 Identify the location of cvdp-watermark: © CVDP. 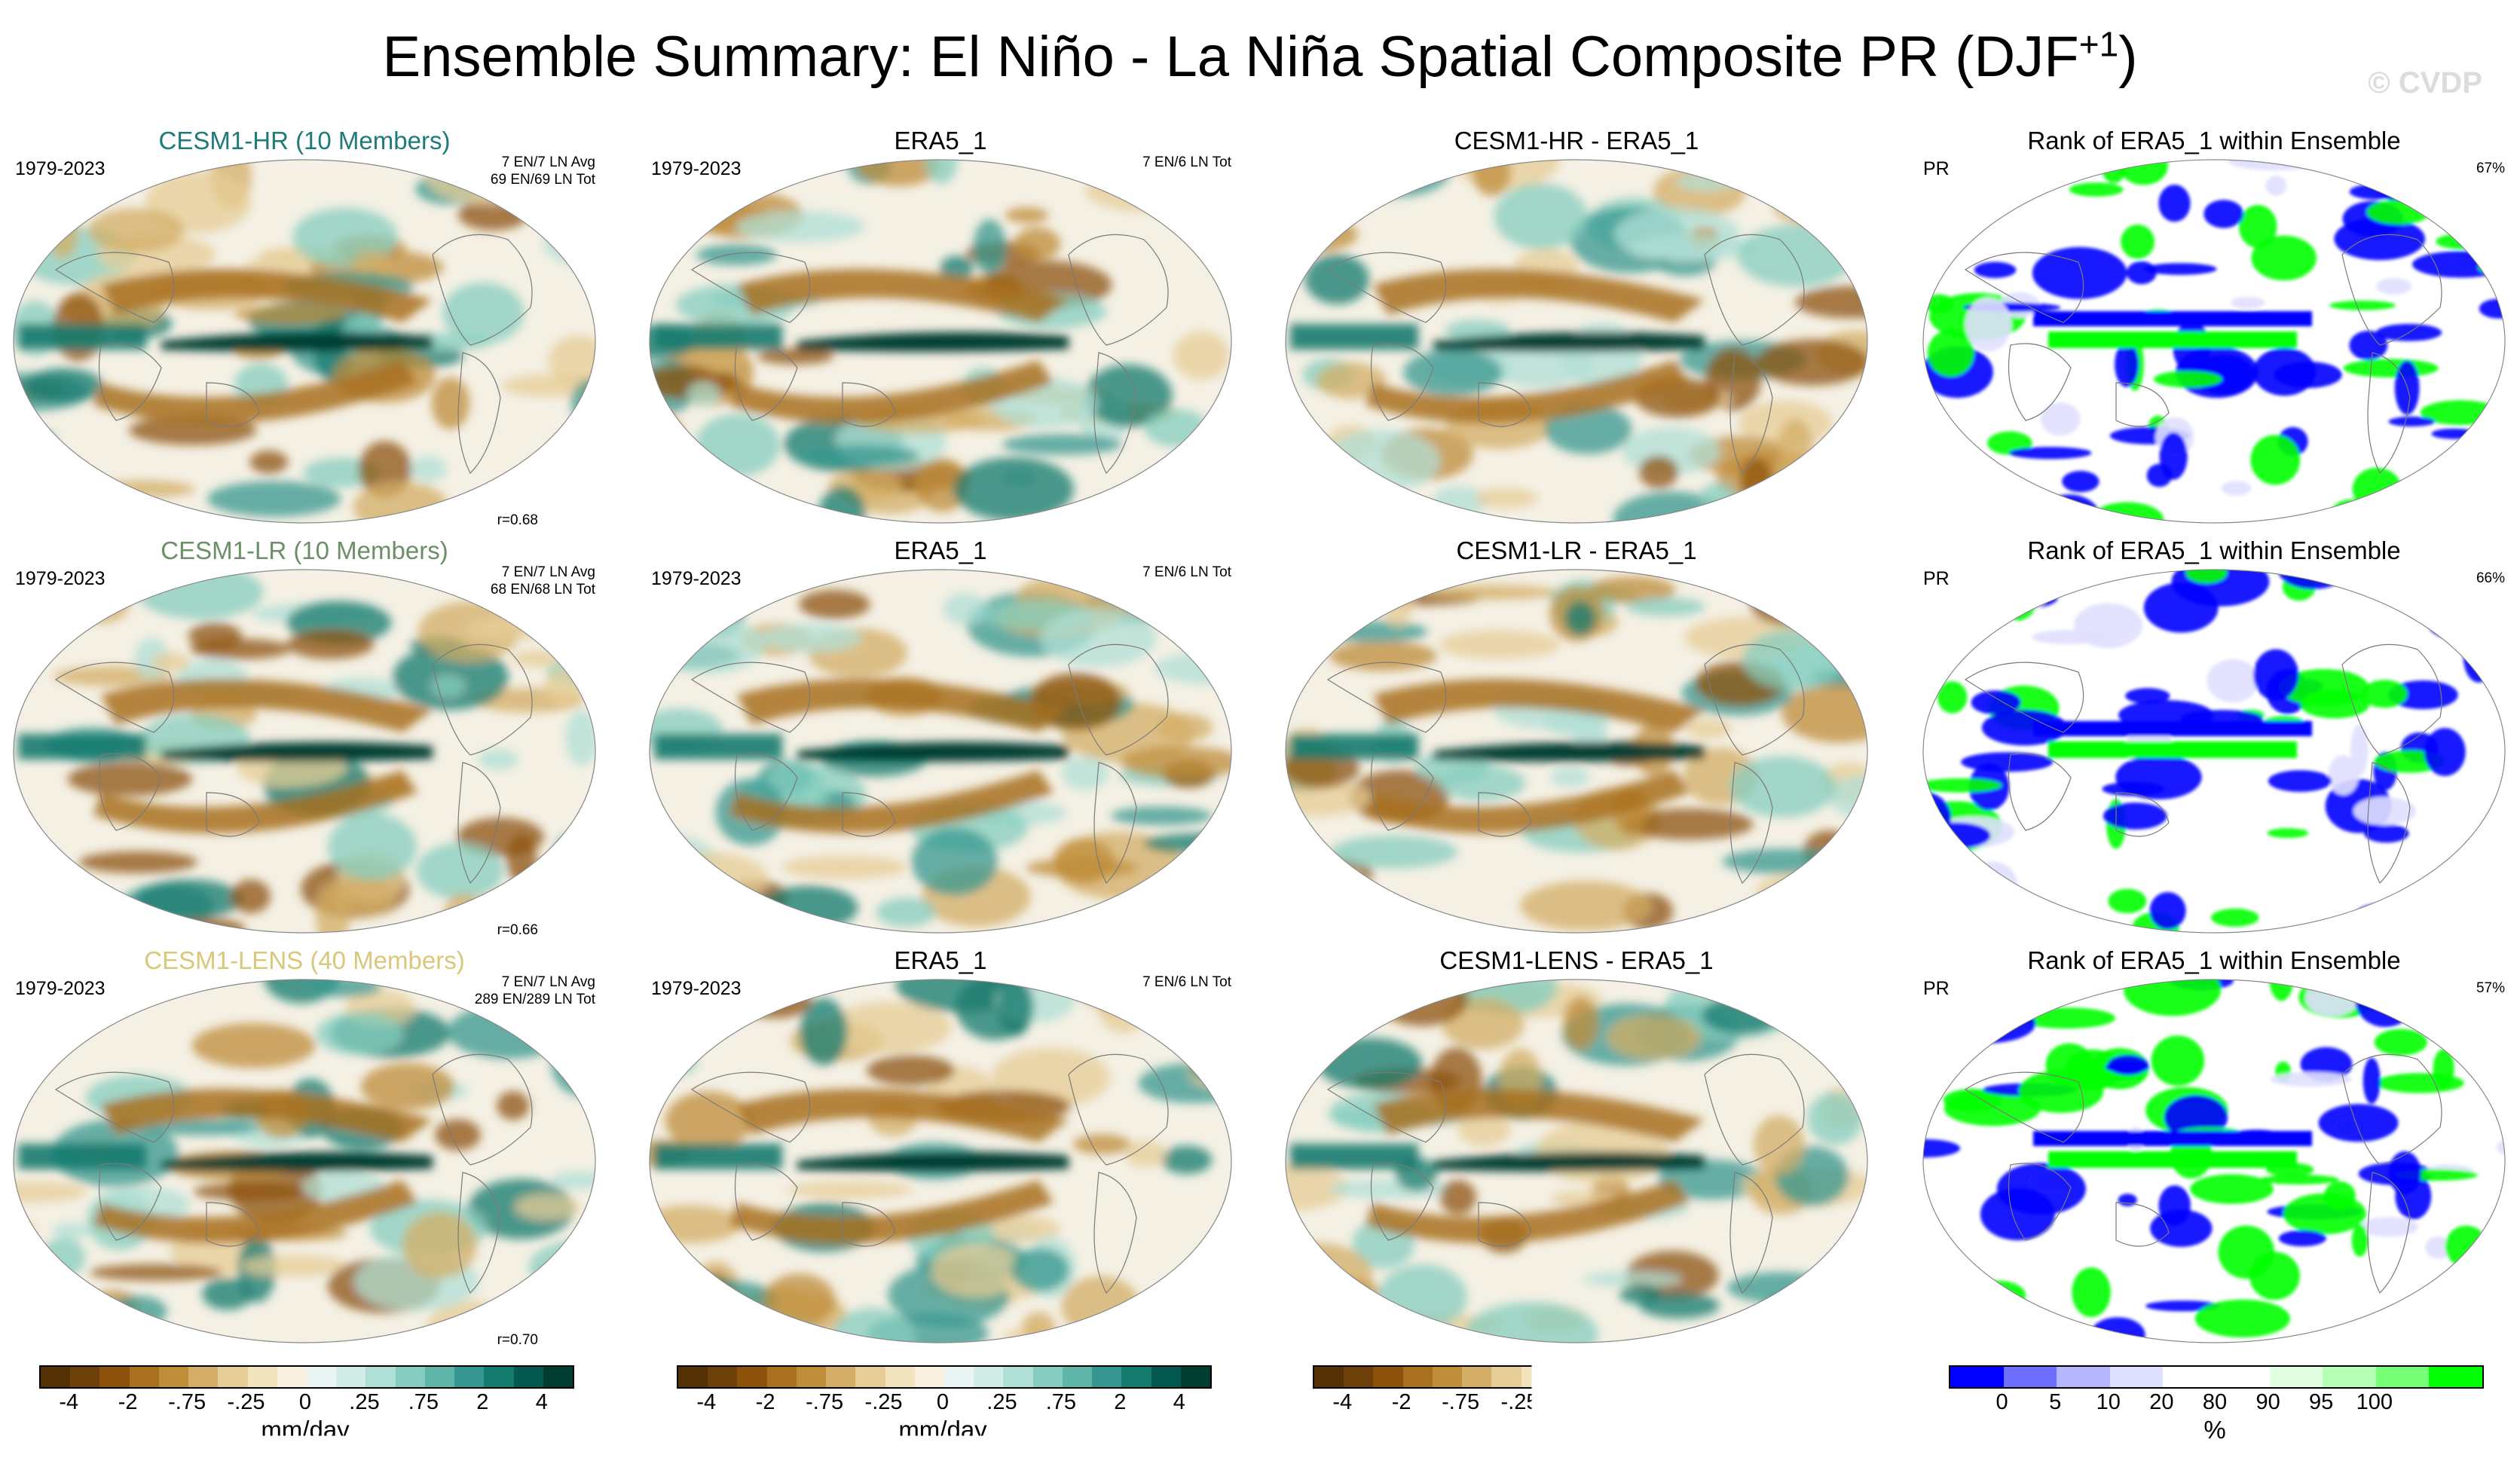
(2425, 83).